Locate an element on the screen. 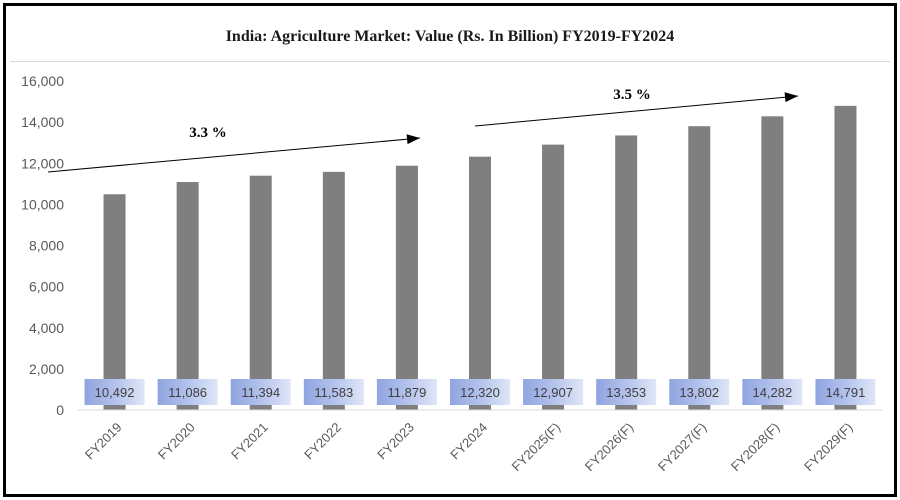  data-label: 13,353 is located at coordinates (626, 392).